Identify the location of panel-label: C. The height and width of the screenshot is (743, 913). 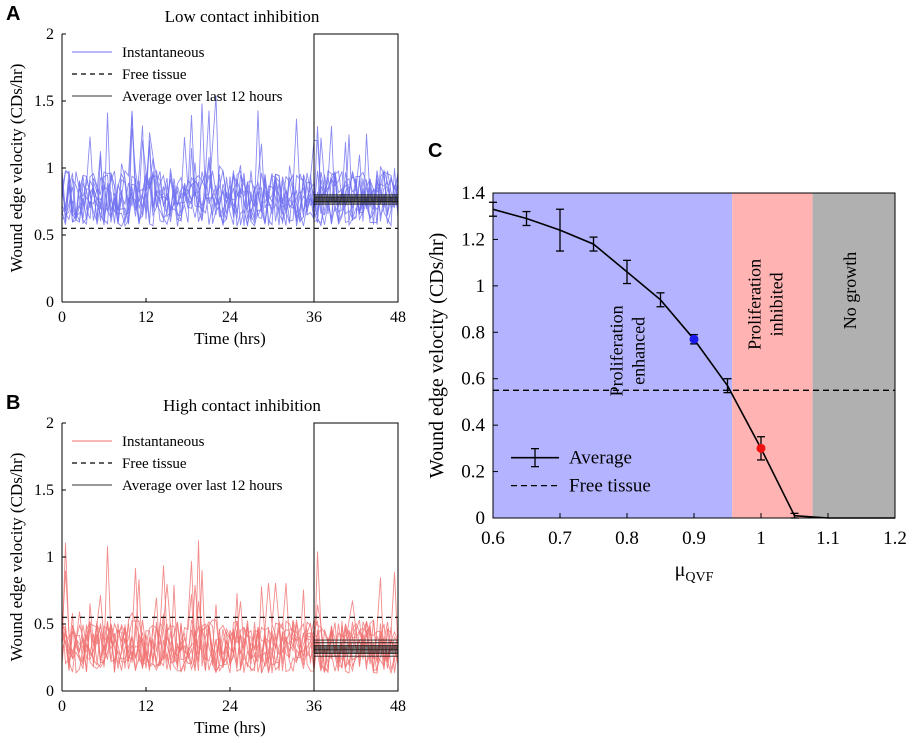
(435, 151).